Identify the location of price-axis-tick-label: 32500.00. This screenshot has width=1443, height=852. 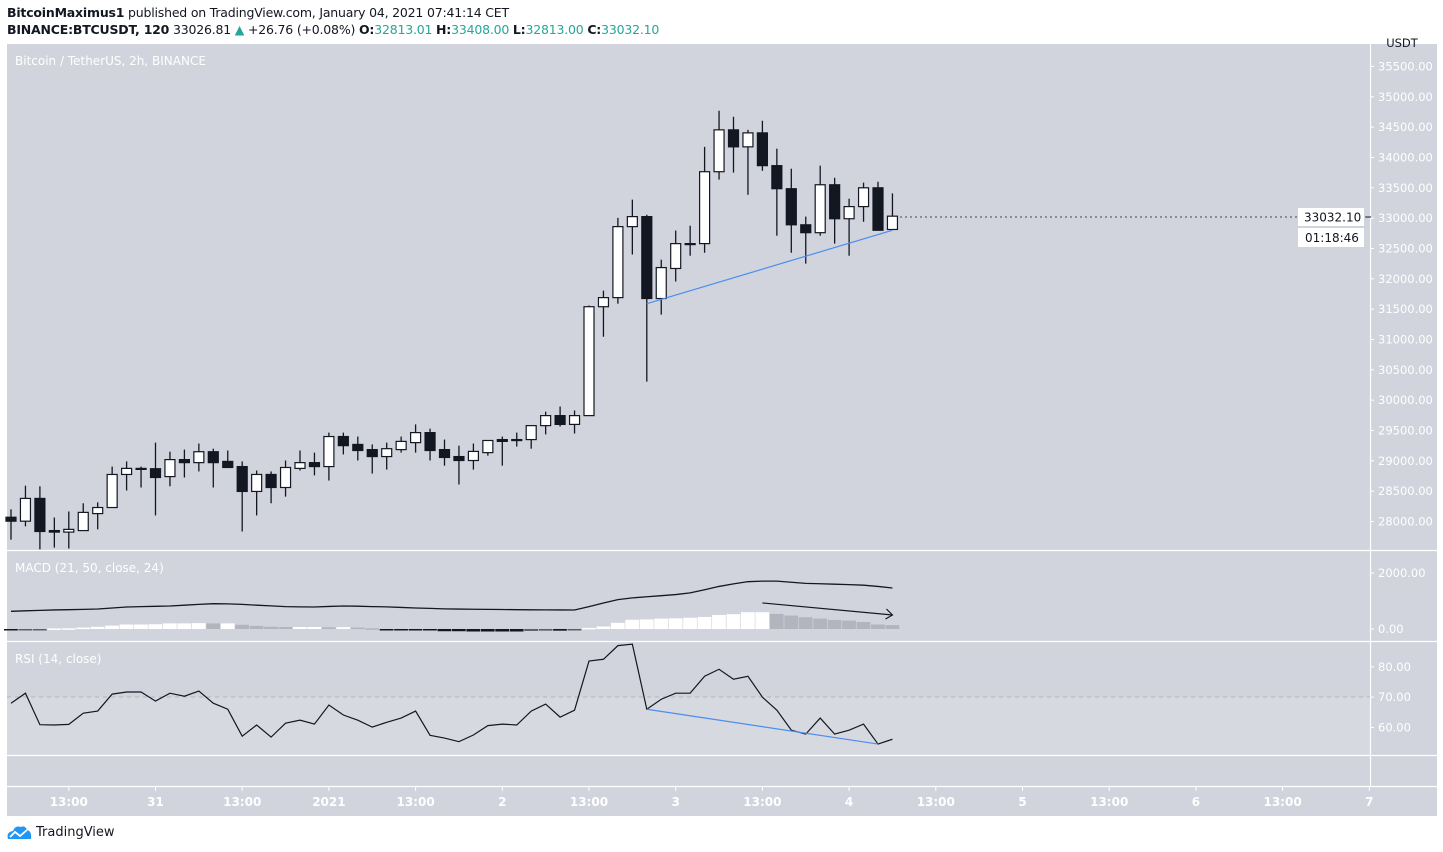
(1405, 248).